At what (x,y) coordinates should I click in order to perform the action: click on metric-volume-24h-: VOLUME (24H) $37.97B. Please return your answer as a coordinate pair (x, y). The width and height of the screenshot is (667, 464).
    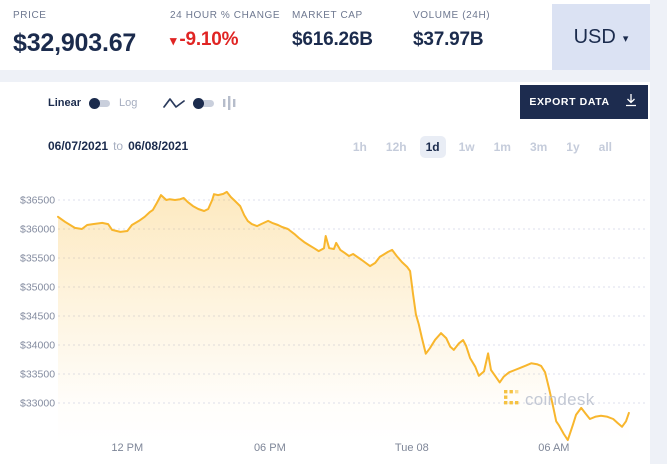
    Looking at the image, I should click on (451, 29).